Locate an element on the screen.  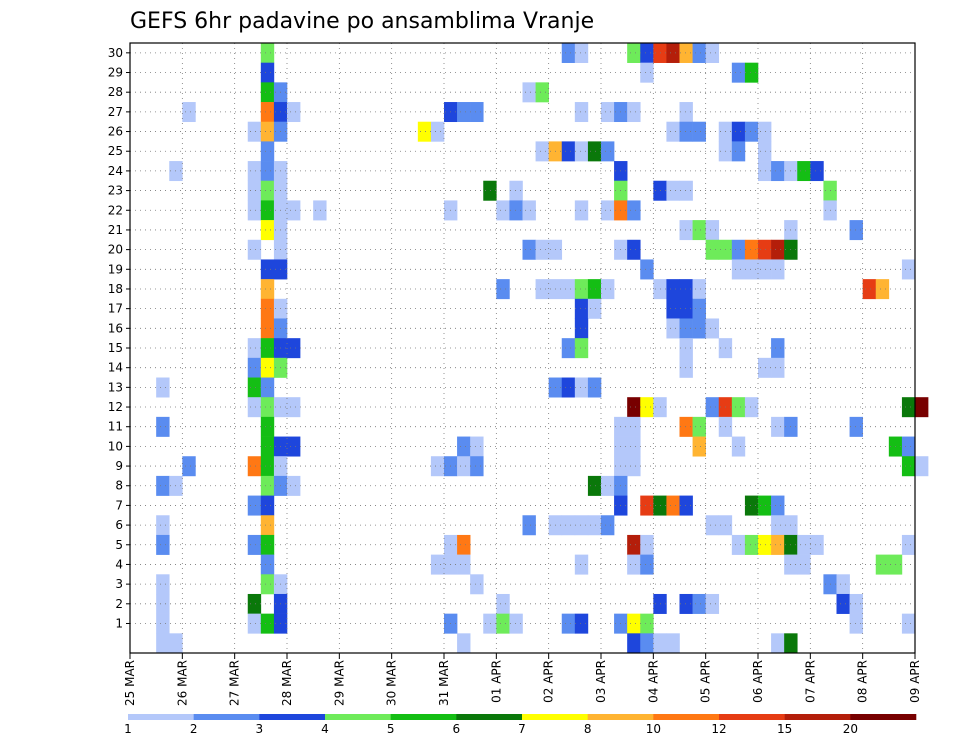
y-tick-label: 29 is located at coordinates (115, 73).